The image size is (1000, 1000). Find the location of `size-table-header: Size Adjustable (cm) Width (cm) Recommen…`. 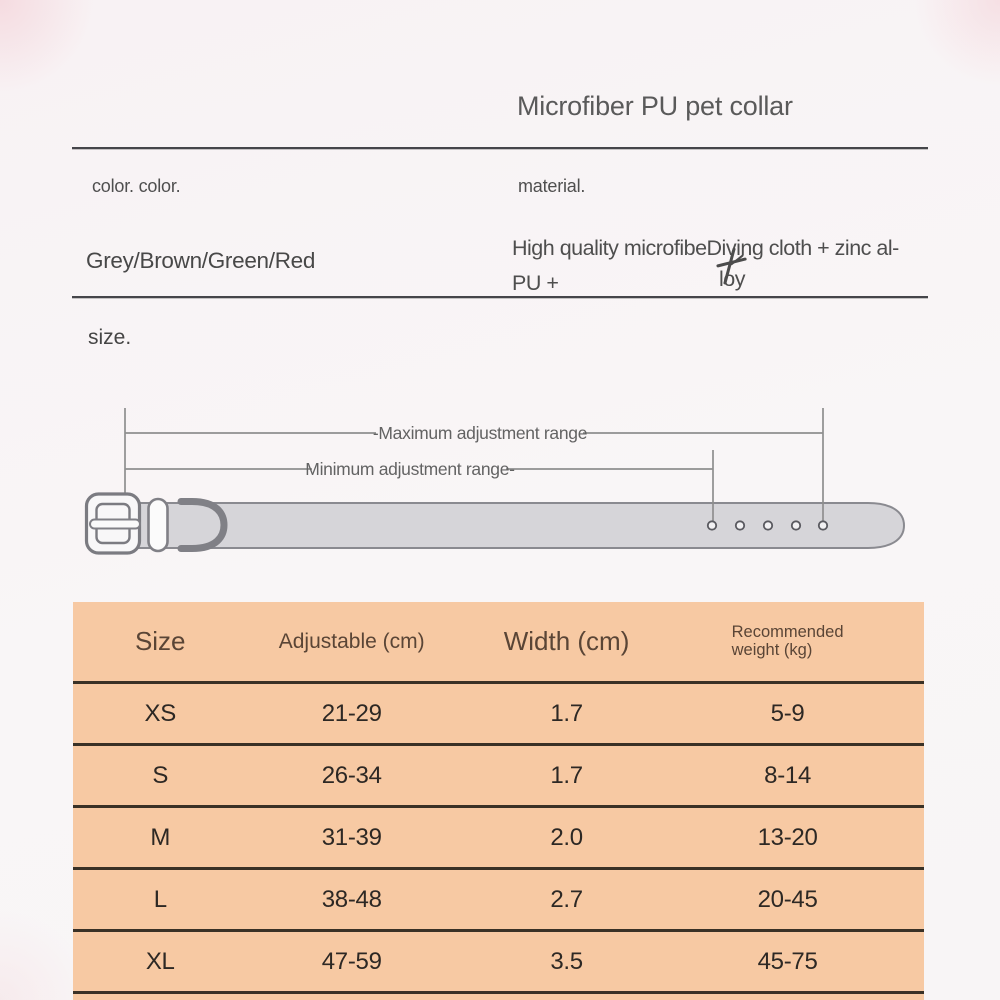

size-table-header: Size Adjustable (cm) Width (cm) Recommen… is located at coordinates (498, 643).